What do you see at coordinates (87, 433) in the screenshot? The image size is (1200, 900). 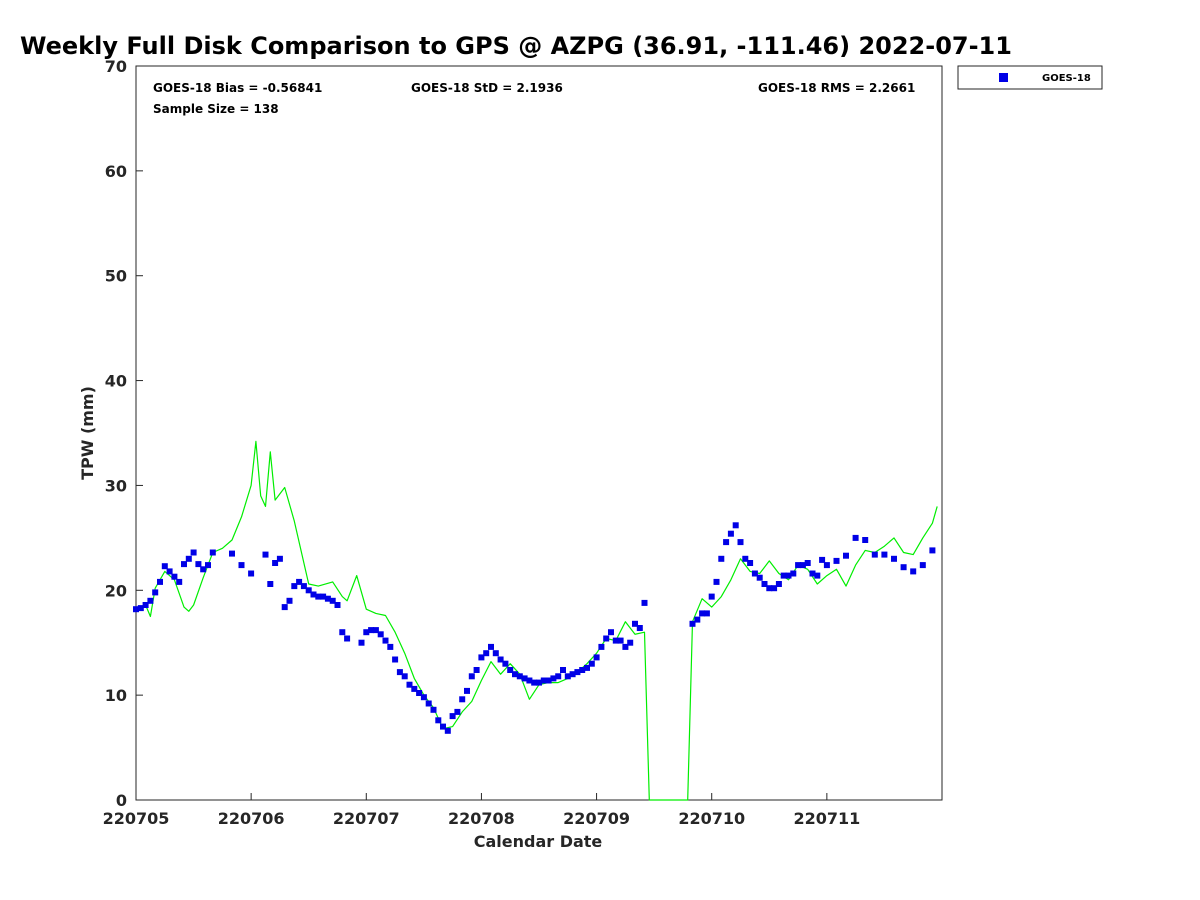 I see `y-axis-label: TPW (mm)` at bounding box center [87, 433].